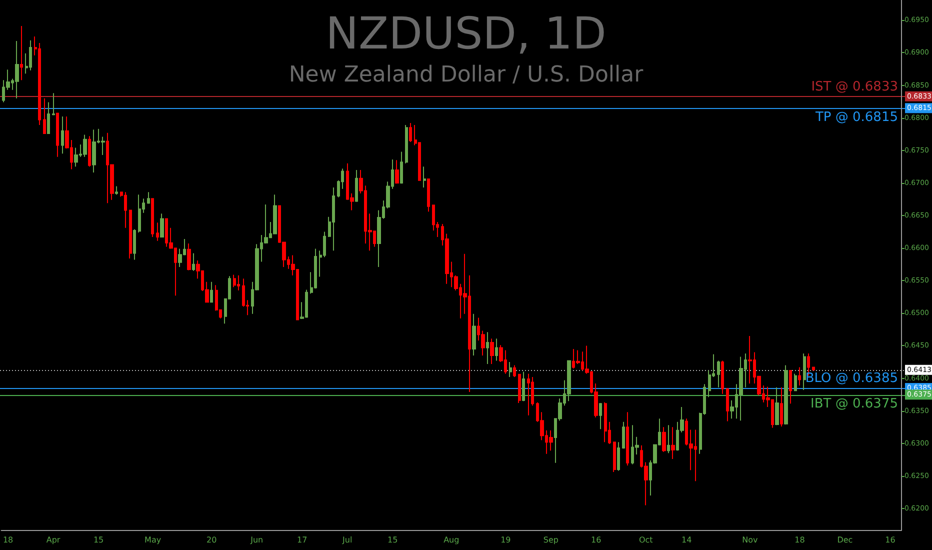 The width and height of the screenshot is (932, 550). What do you see at coordinates (856, 118) in the screenshot?
I see `ref-line-label: TP @ 0.6815` at bounding box center [856, 118].